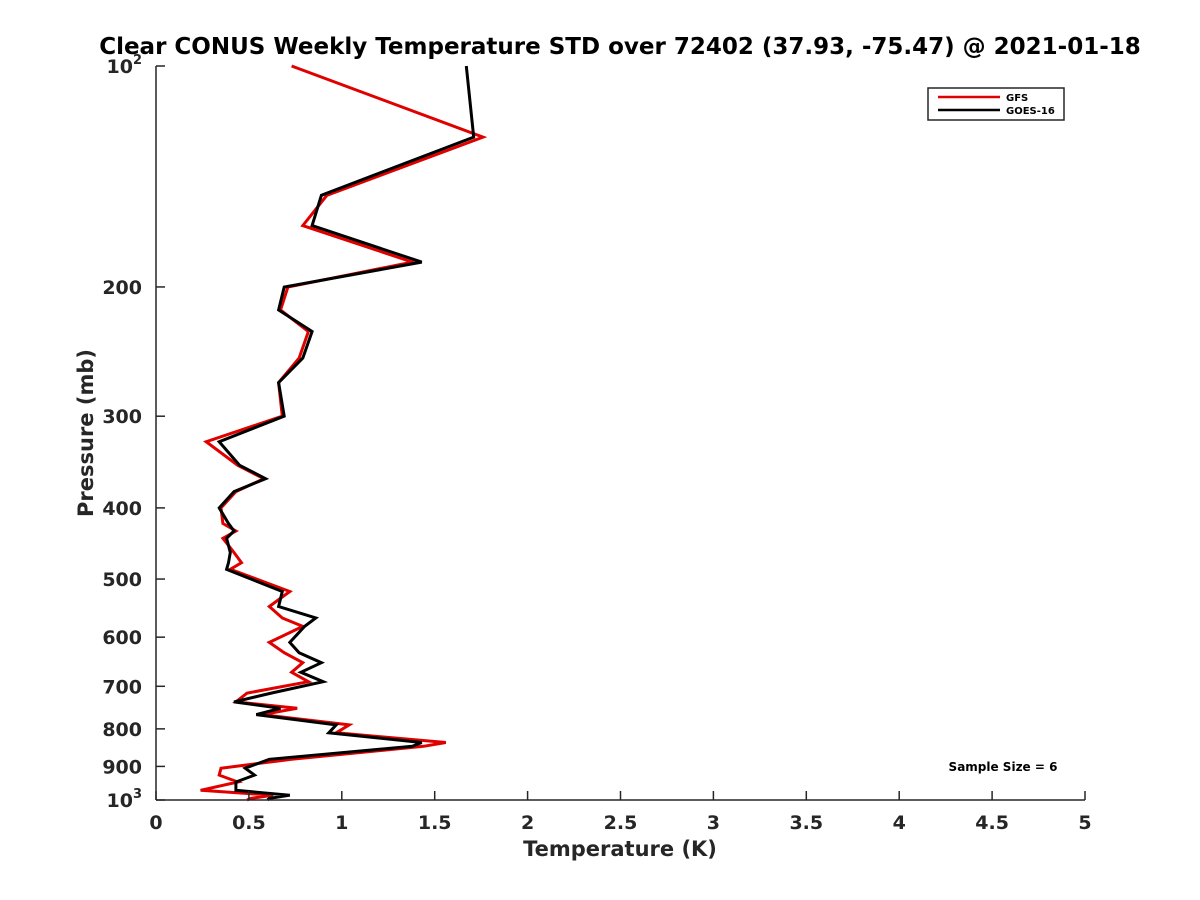 The image size is (1200, 900). What do you see at coordinates (122, 288) in the screenshot?
I see `y-tick-label: 200` at bounding box center [122, 288].